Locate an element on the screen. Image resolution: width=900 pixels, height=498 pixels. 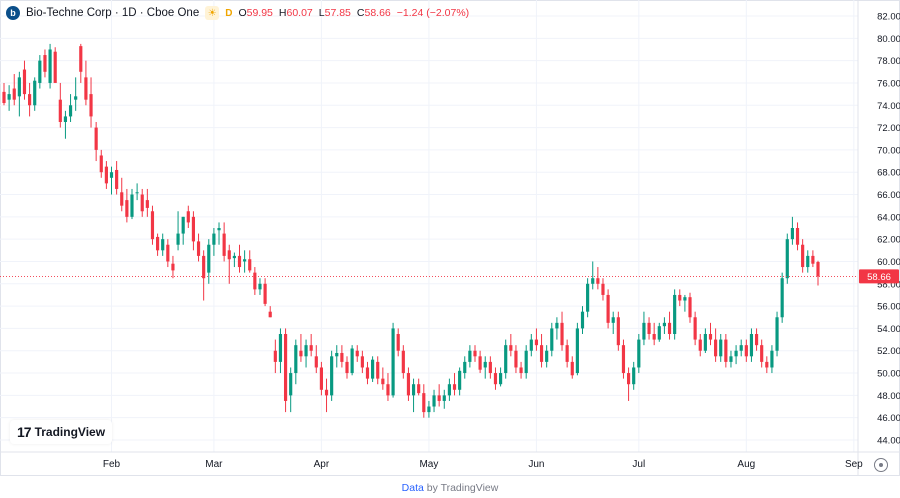
y-tick-label: 48.00 is located at coordinates (888, 396).